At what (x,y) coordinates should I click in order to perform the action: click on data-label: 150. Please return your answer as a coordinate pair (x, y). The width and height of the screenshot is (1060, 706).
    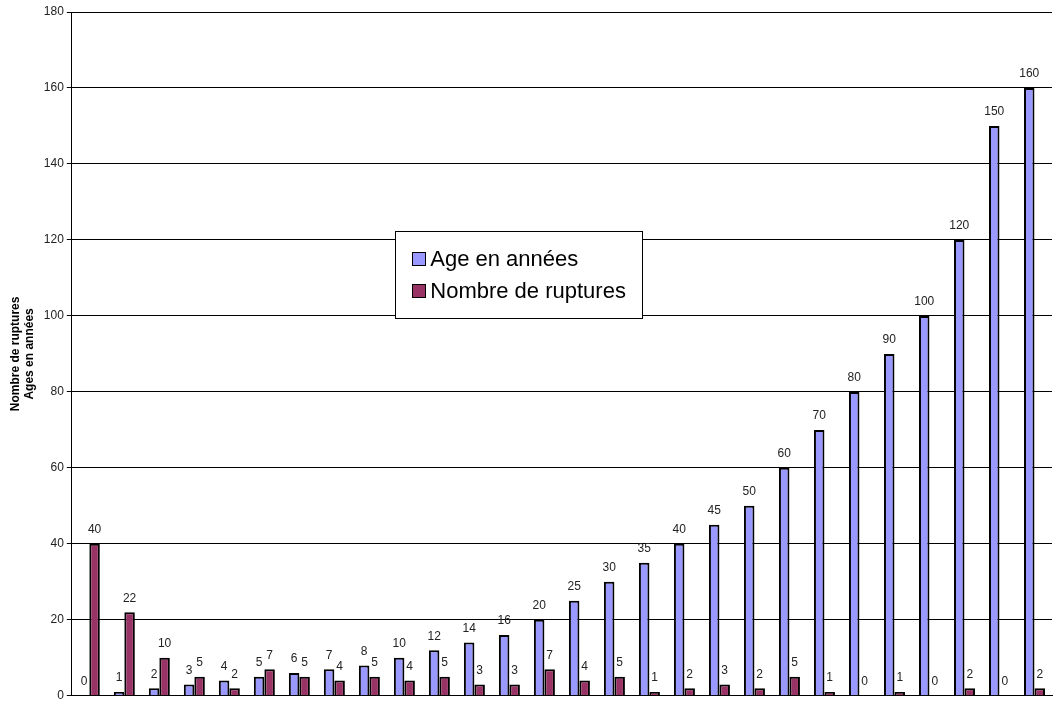
    Looking at the image, I should click on (994, 111).